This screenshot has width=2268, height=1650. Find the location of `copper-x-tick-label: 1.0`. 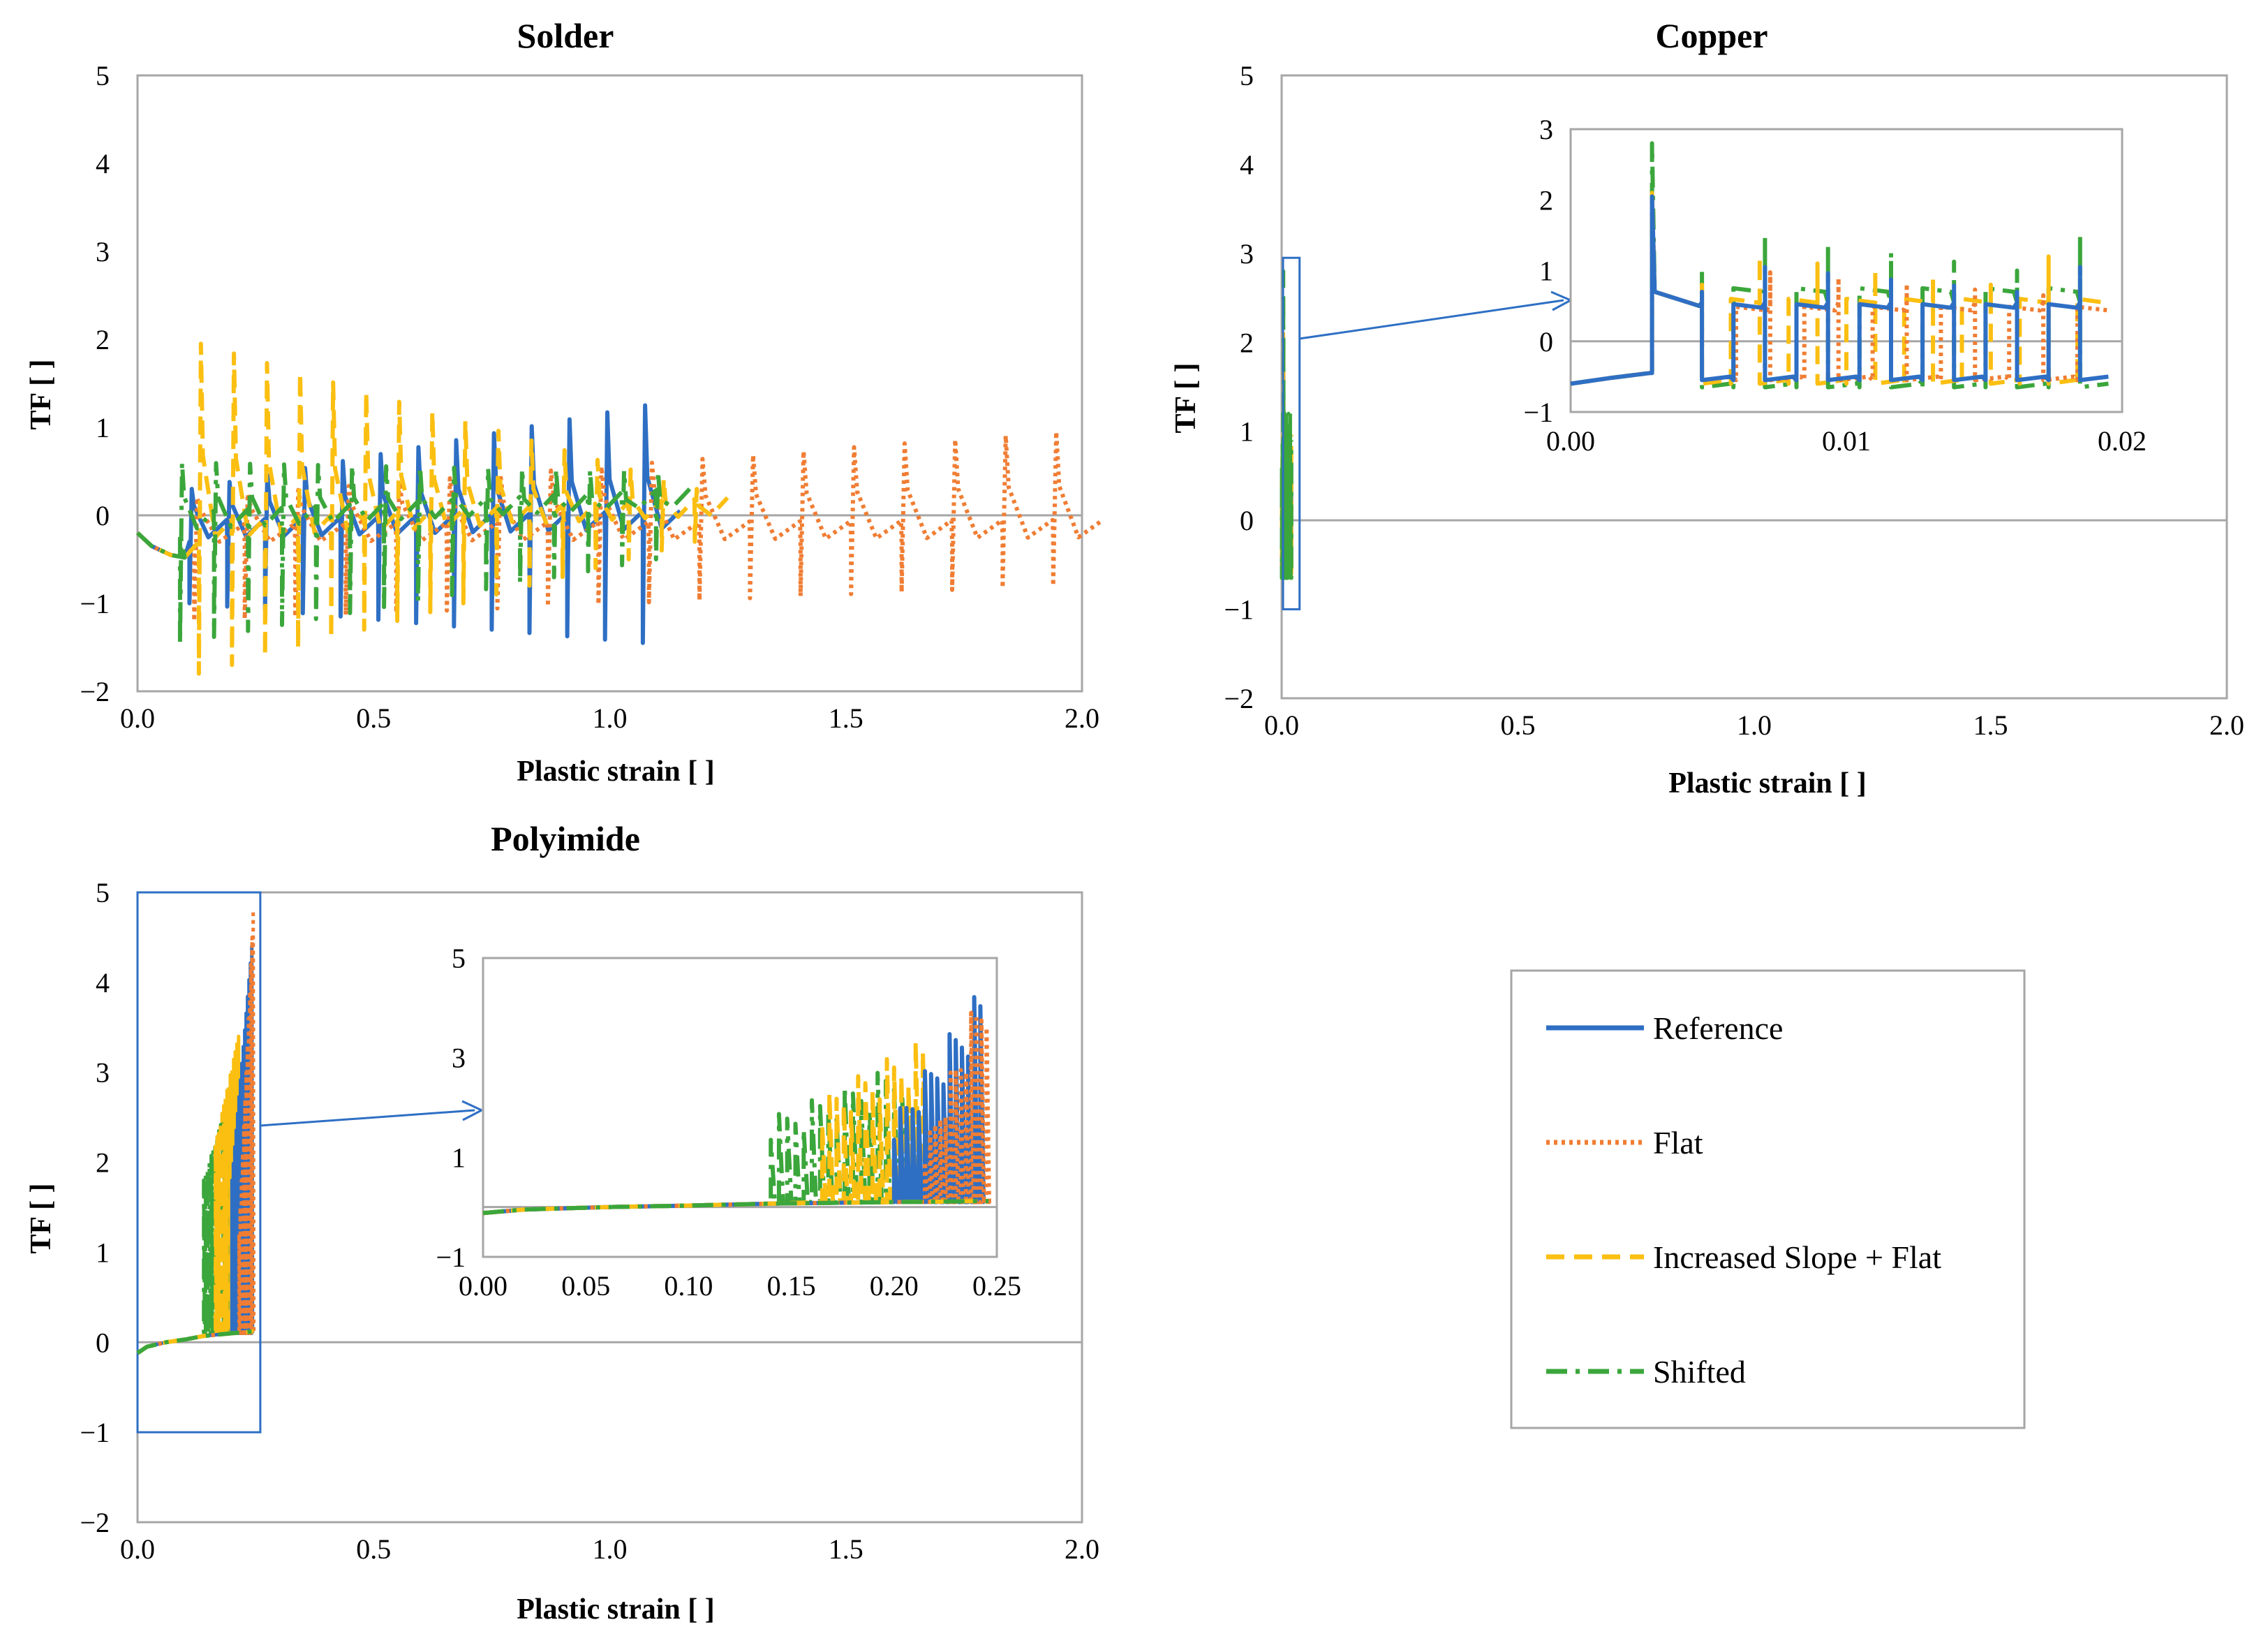

copper-x-tick-label: 1.0 is located at coordinates (1755, 725).